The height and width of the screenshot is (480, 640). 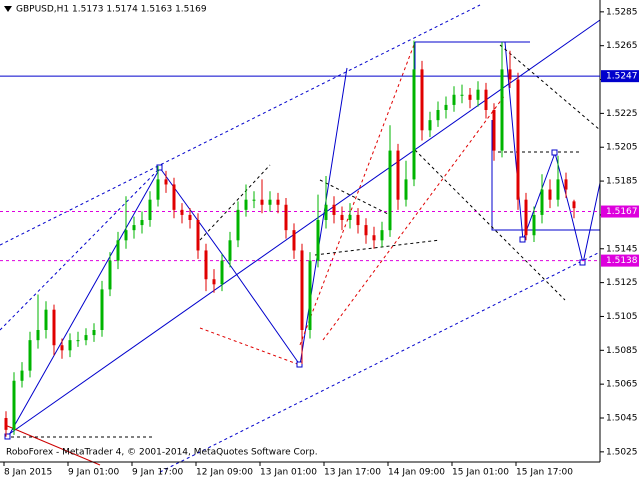 I want to click on y-tick-label: 1.5085, so click(x=622, y=351).